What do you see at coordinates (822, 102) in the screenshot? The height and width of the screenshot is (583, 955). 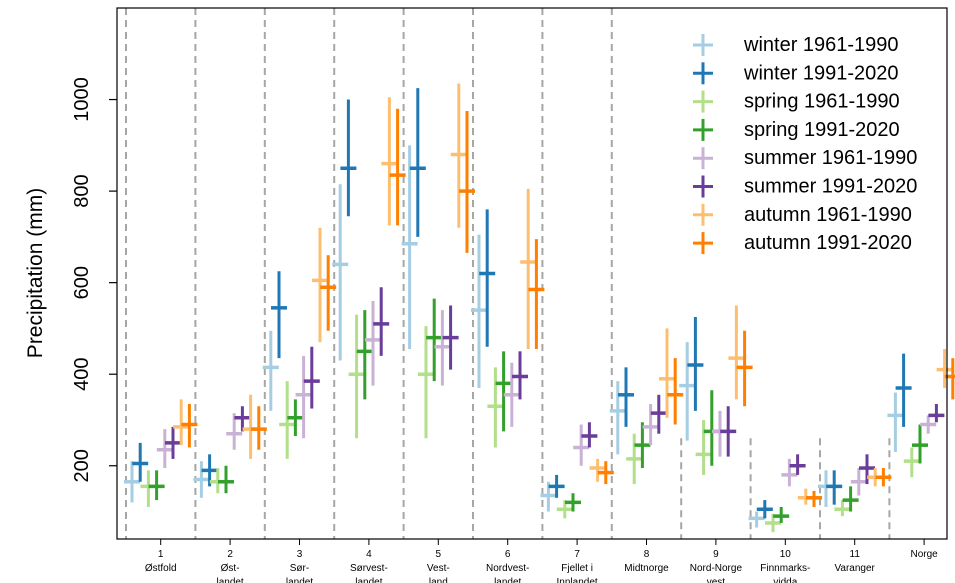 I see `legend-label: spring 1961-1990` at bounding box center [822, 102].